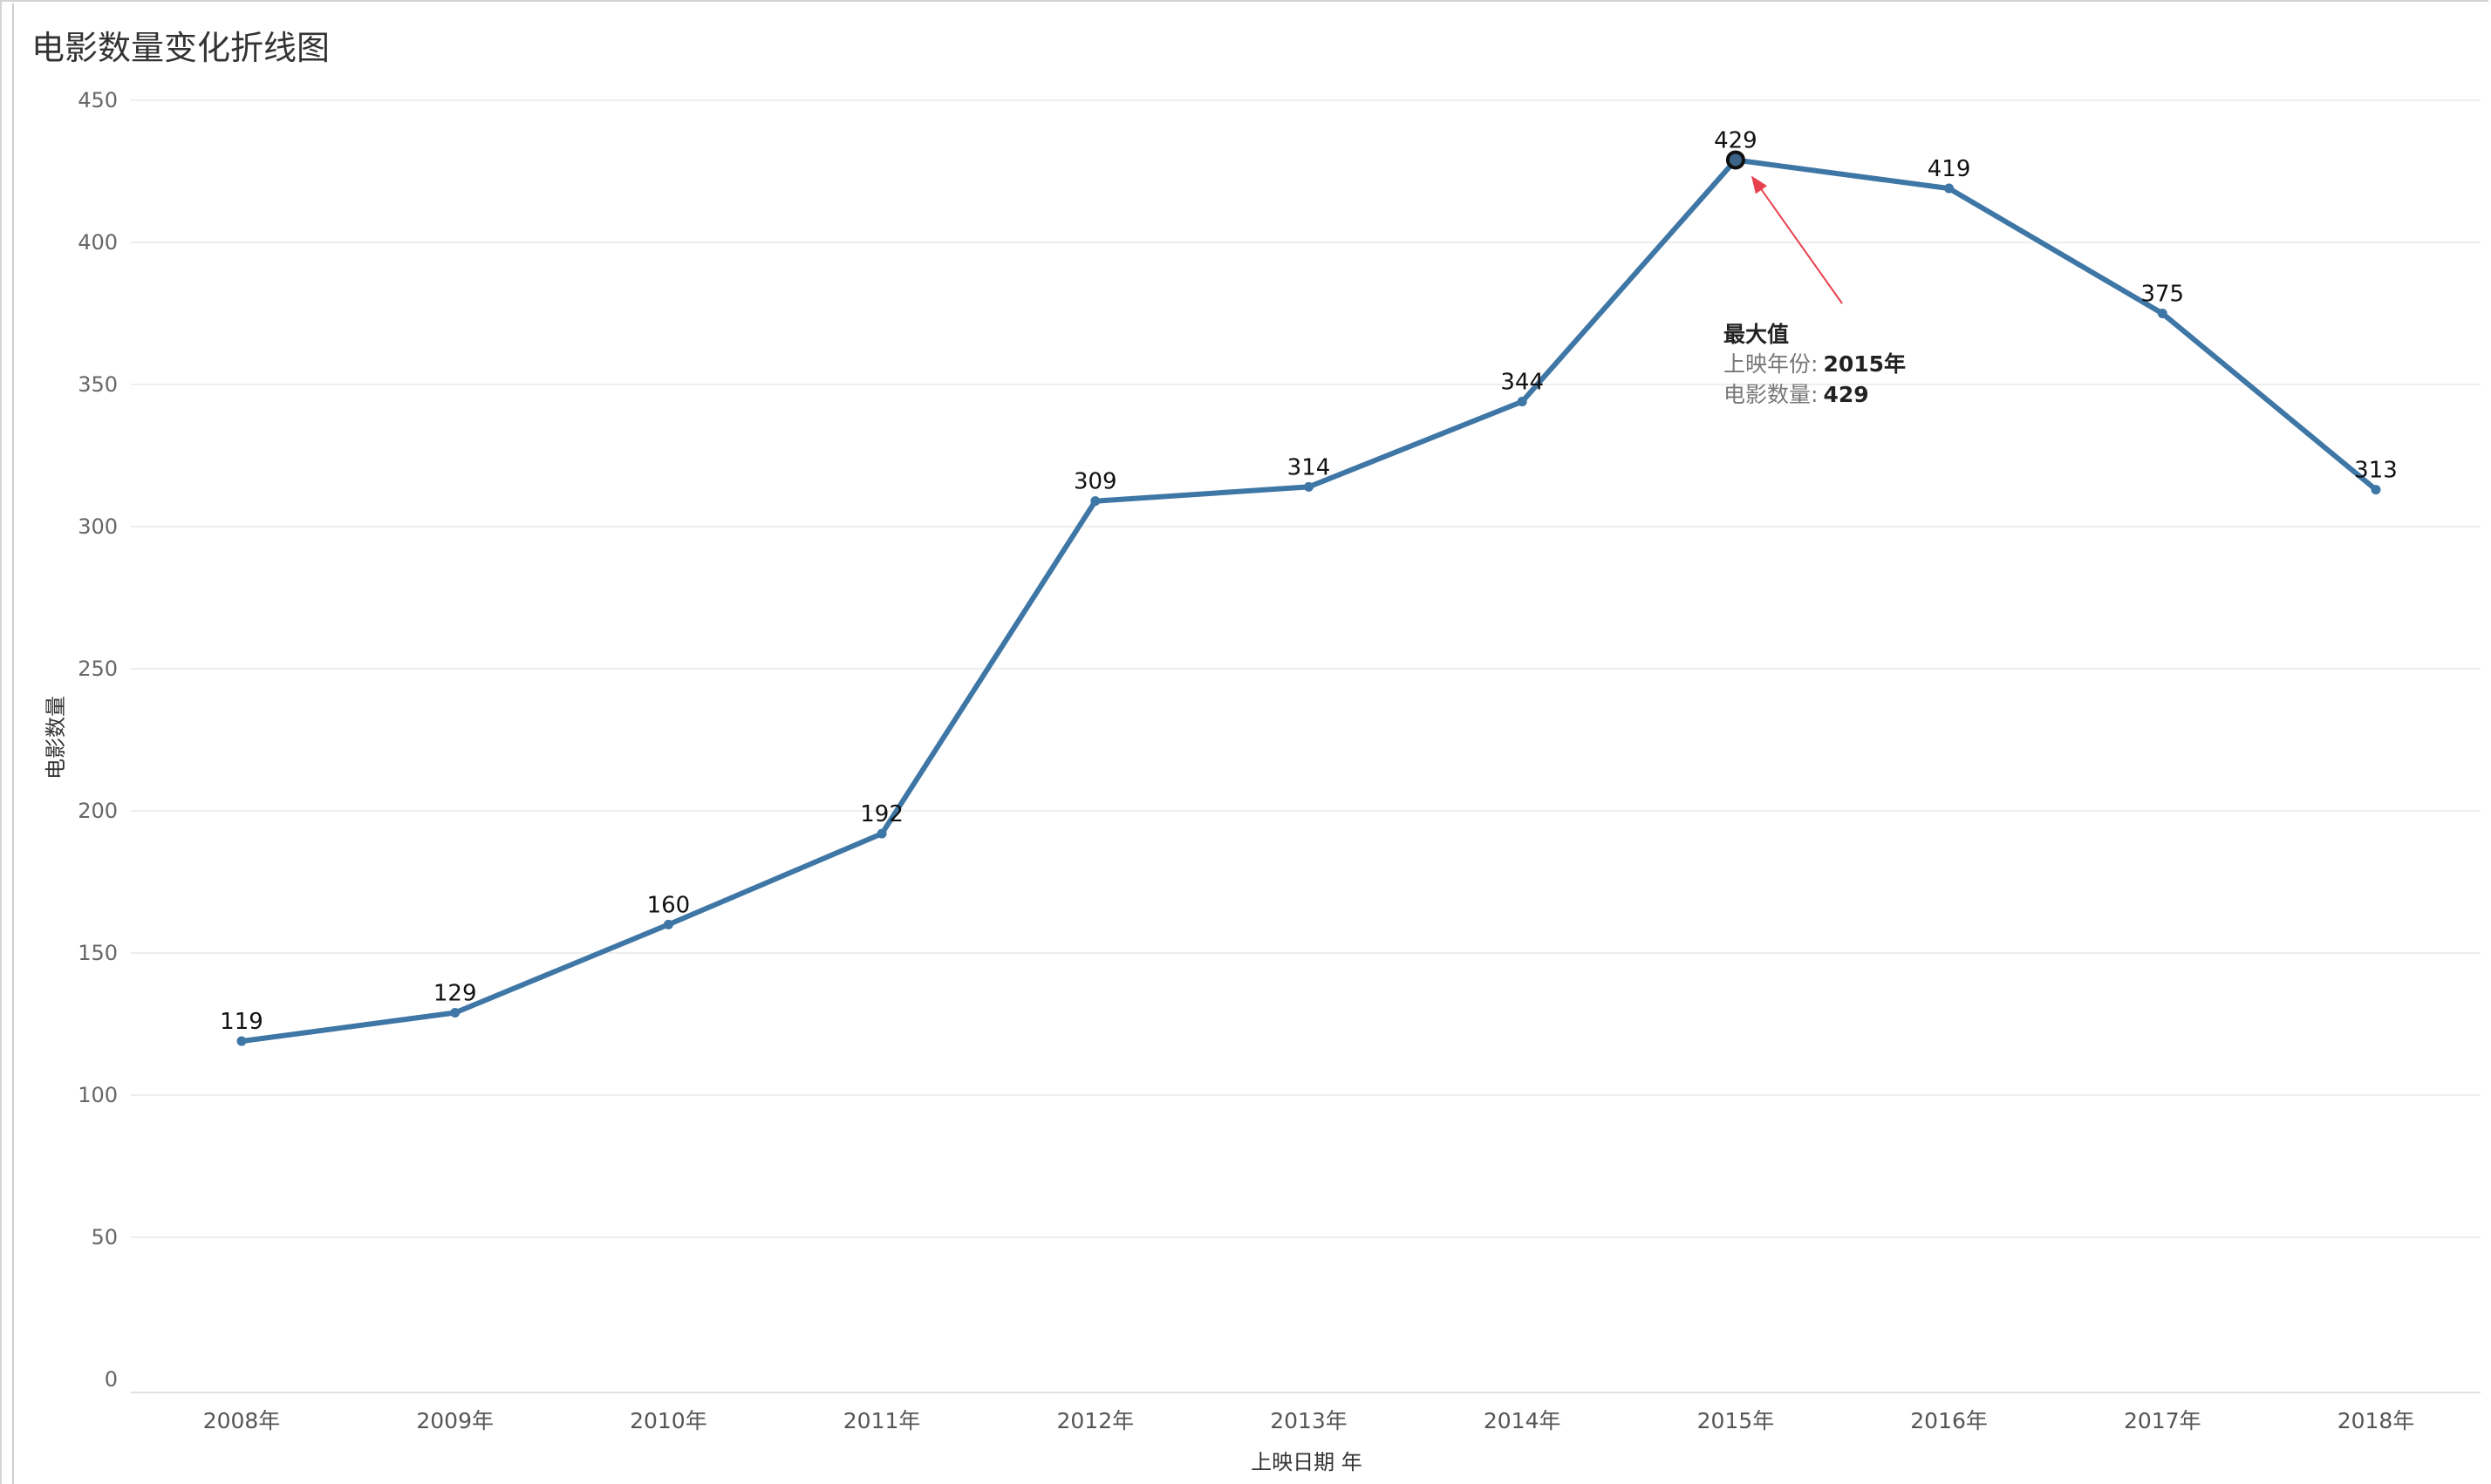 The width and height of the screenshot is (2491, 1484). I want to click on y-tick-label: 50, so click(104, 1237).